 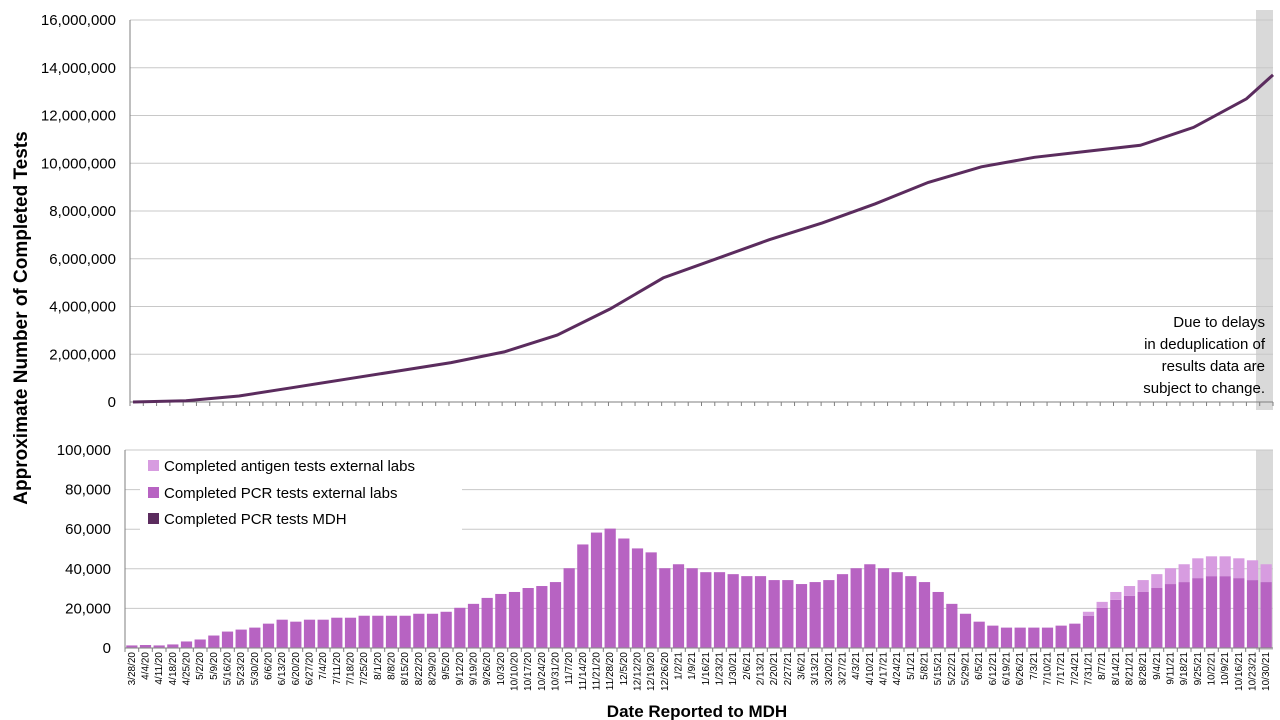 I want to click on date-tick-label: 9/25/21, so click(x=1198, y=669).